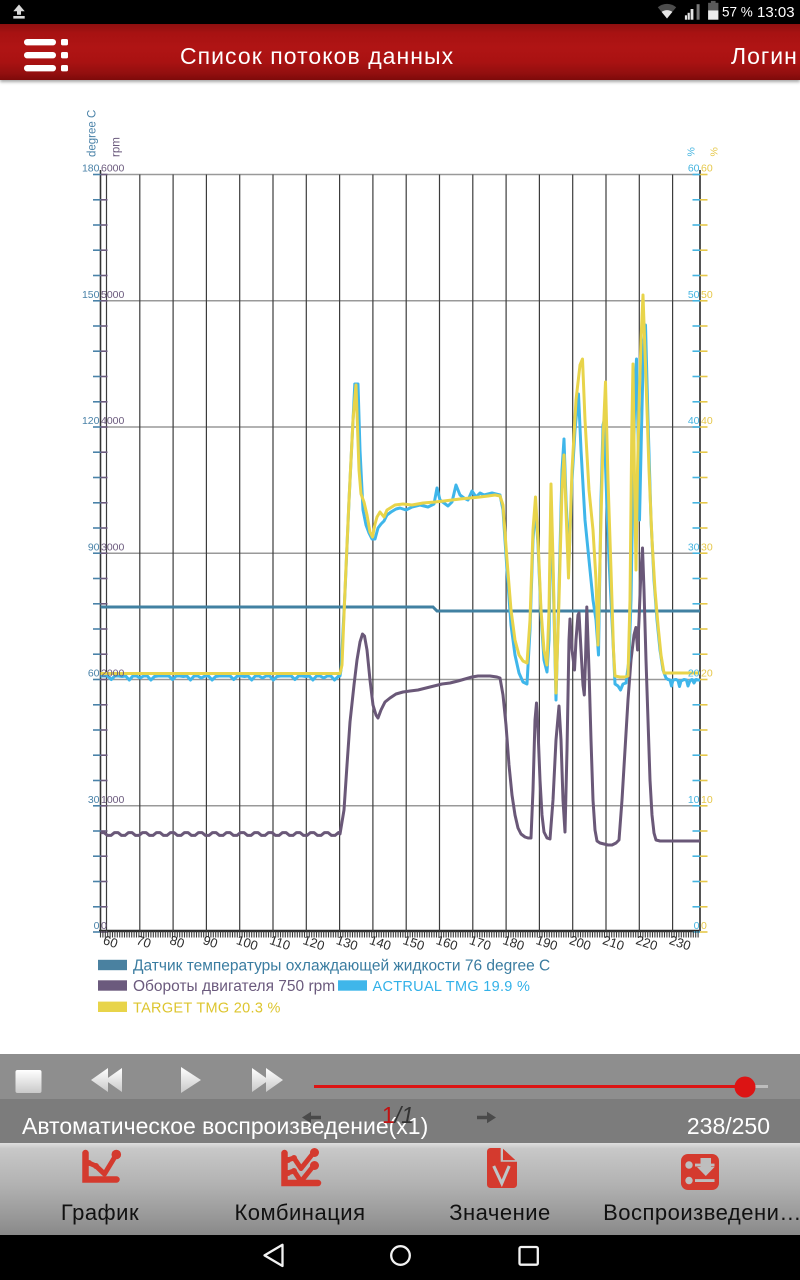 This screenshot has width=800, height=1280. I want to click on svg-text: 13:03, so click(776, 12).